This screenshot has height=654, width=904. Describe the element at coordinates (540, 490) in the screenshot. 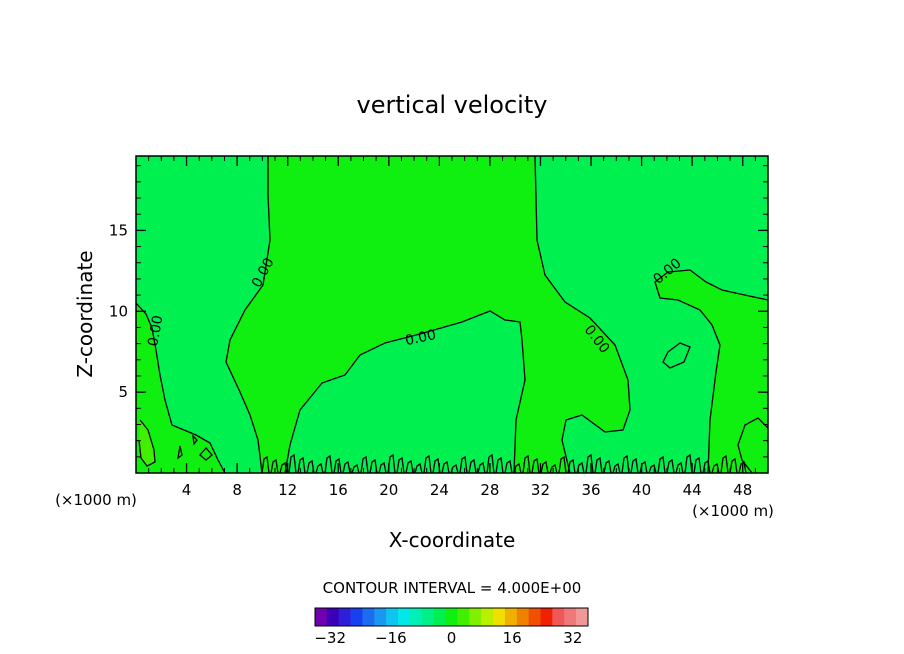

I see `x-tick-label: 32` at that location.